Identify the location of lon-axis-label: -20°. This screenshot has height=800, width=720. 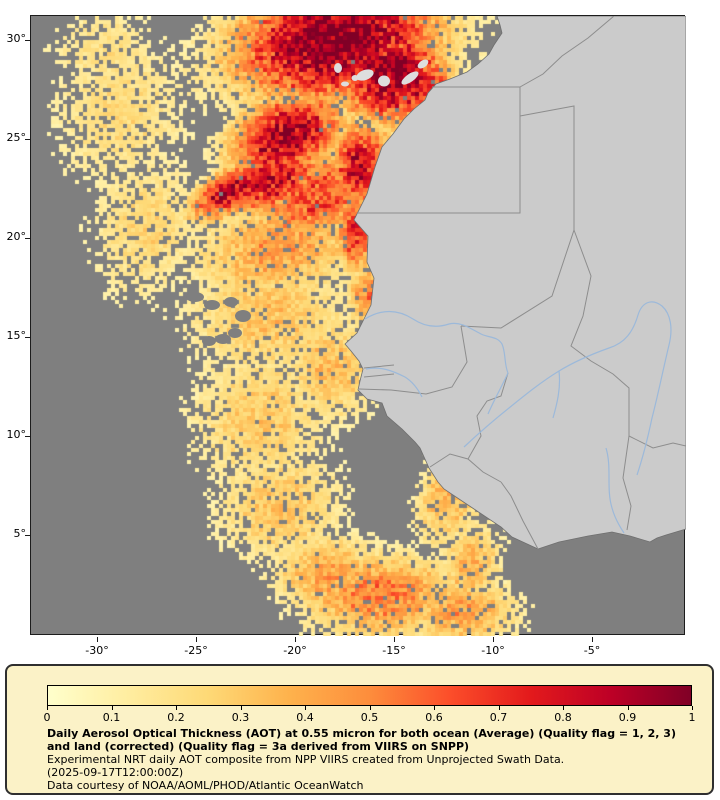
(295, 650).